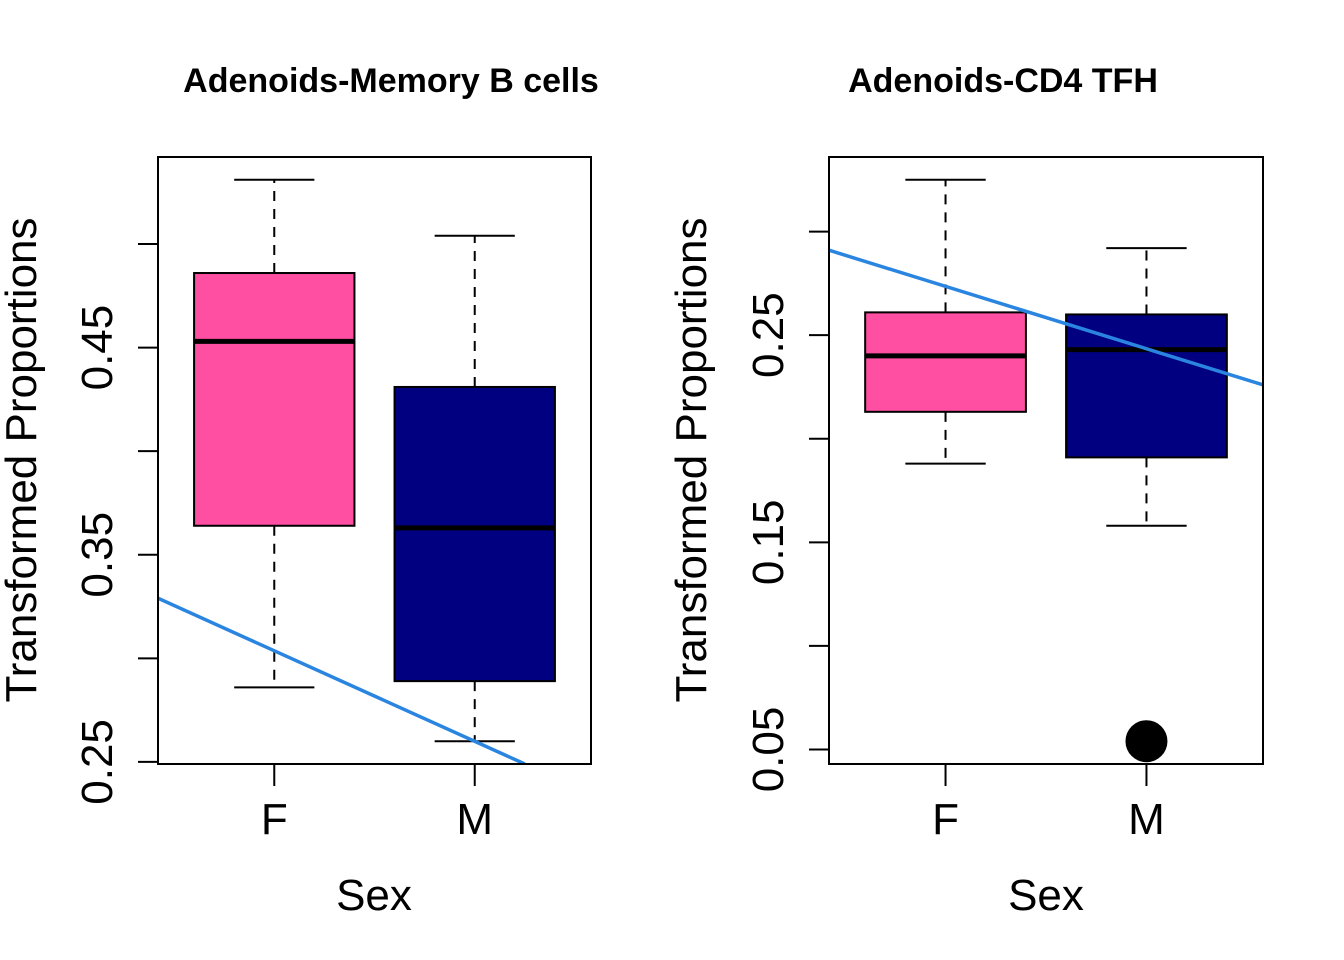 This screenshot has height=960, width=1344. Describe the element at coordinates (97, 348) in the screenshot. I see `y-tick-label: 0.45` at that location.